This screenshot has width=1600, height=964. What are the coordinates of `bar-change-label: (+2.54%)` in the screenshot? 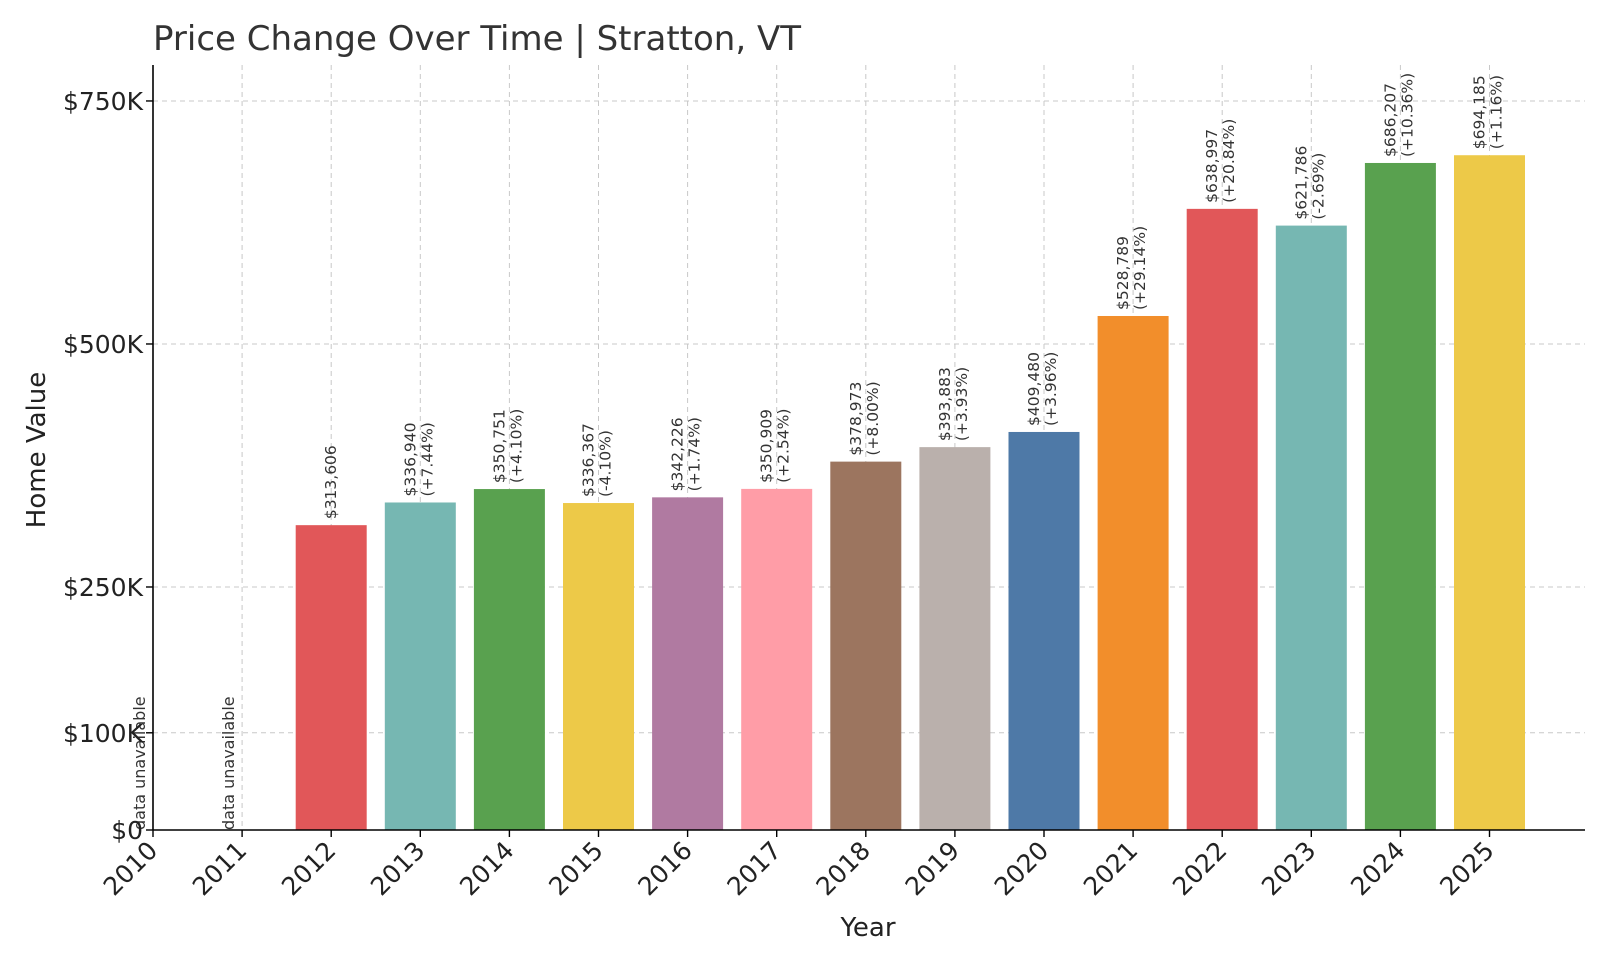 It's located at (784, 446).